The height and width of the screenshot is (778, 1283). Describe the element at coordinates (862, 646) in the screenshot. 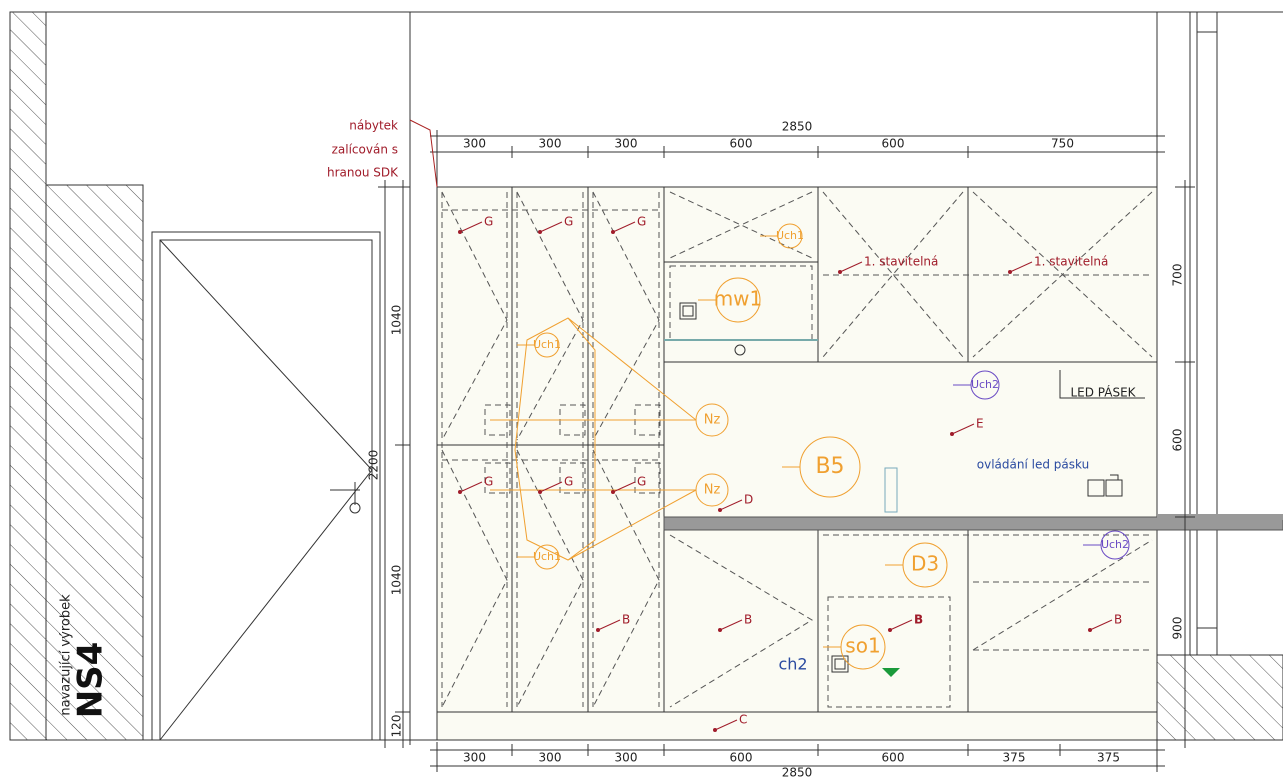

I see `label: so1` at that location.